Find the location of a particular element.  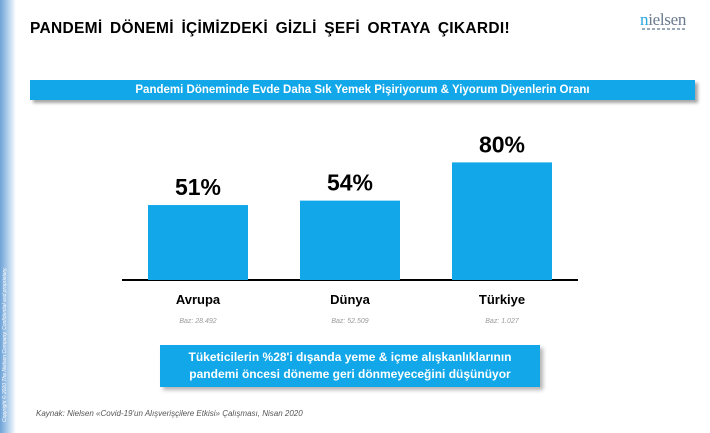

logo-first-letter: n is located at coordinates (644, 19).